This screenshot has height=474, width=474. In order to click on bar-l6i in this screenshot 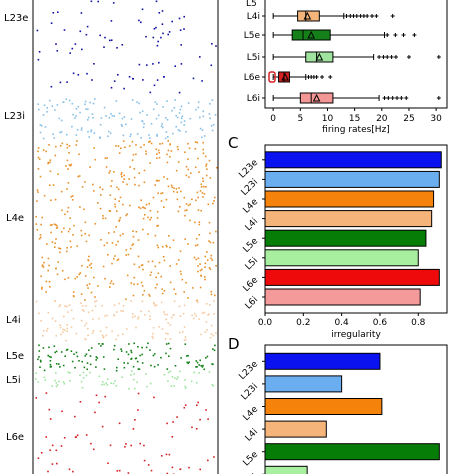, I will do `click(342, 297)`.